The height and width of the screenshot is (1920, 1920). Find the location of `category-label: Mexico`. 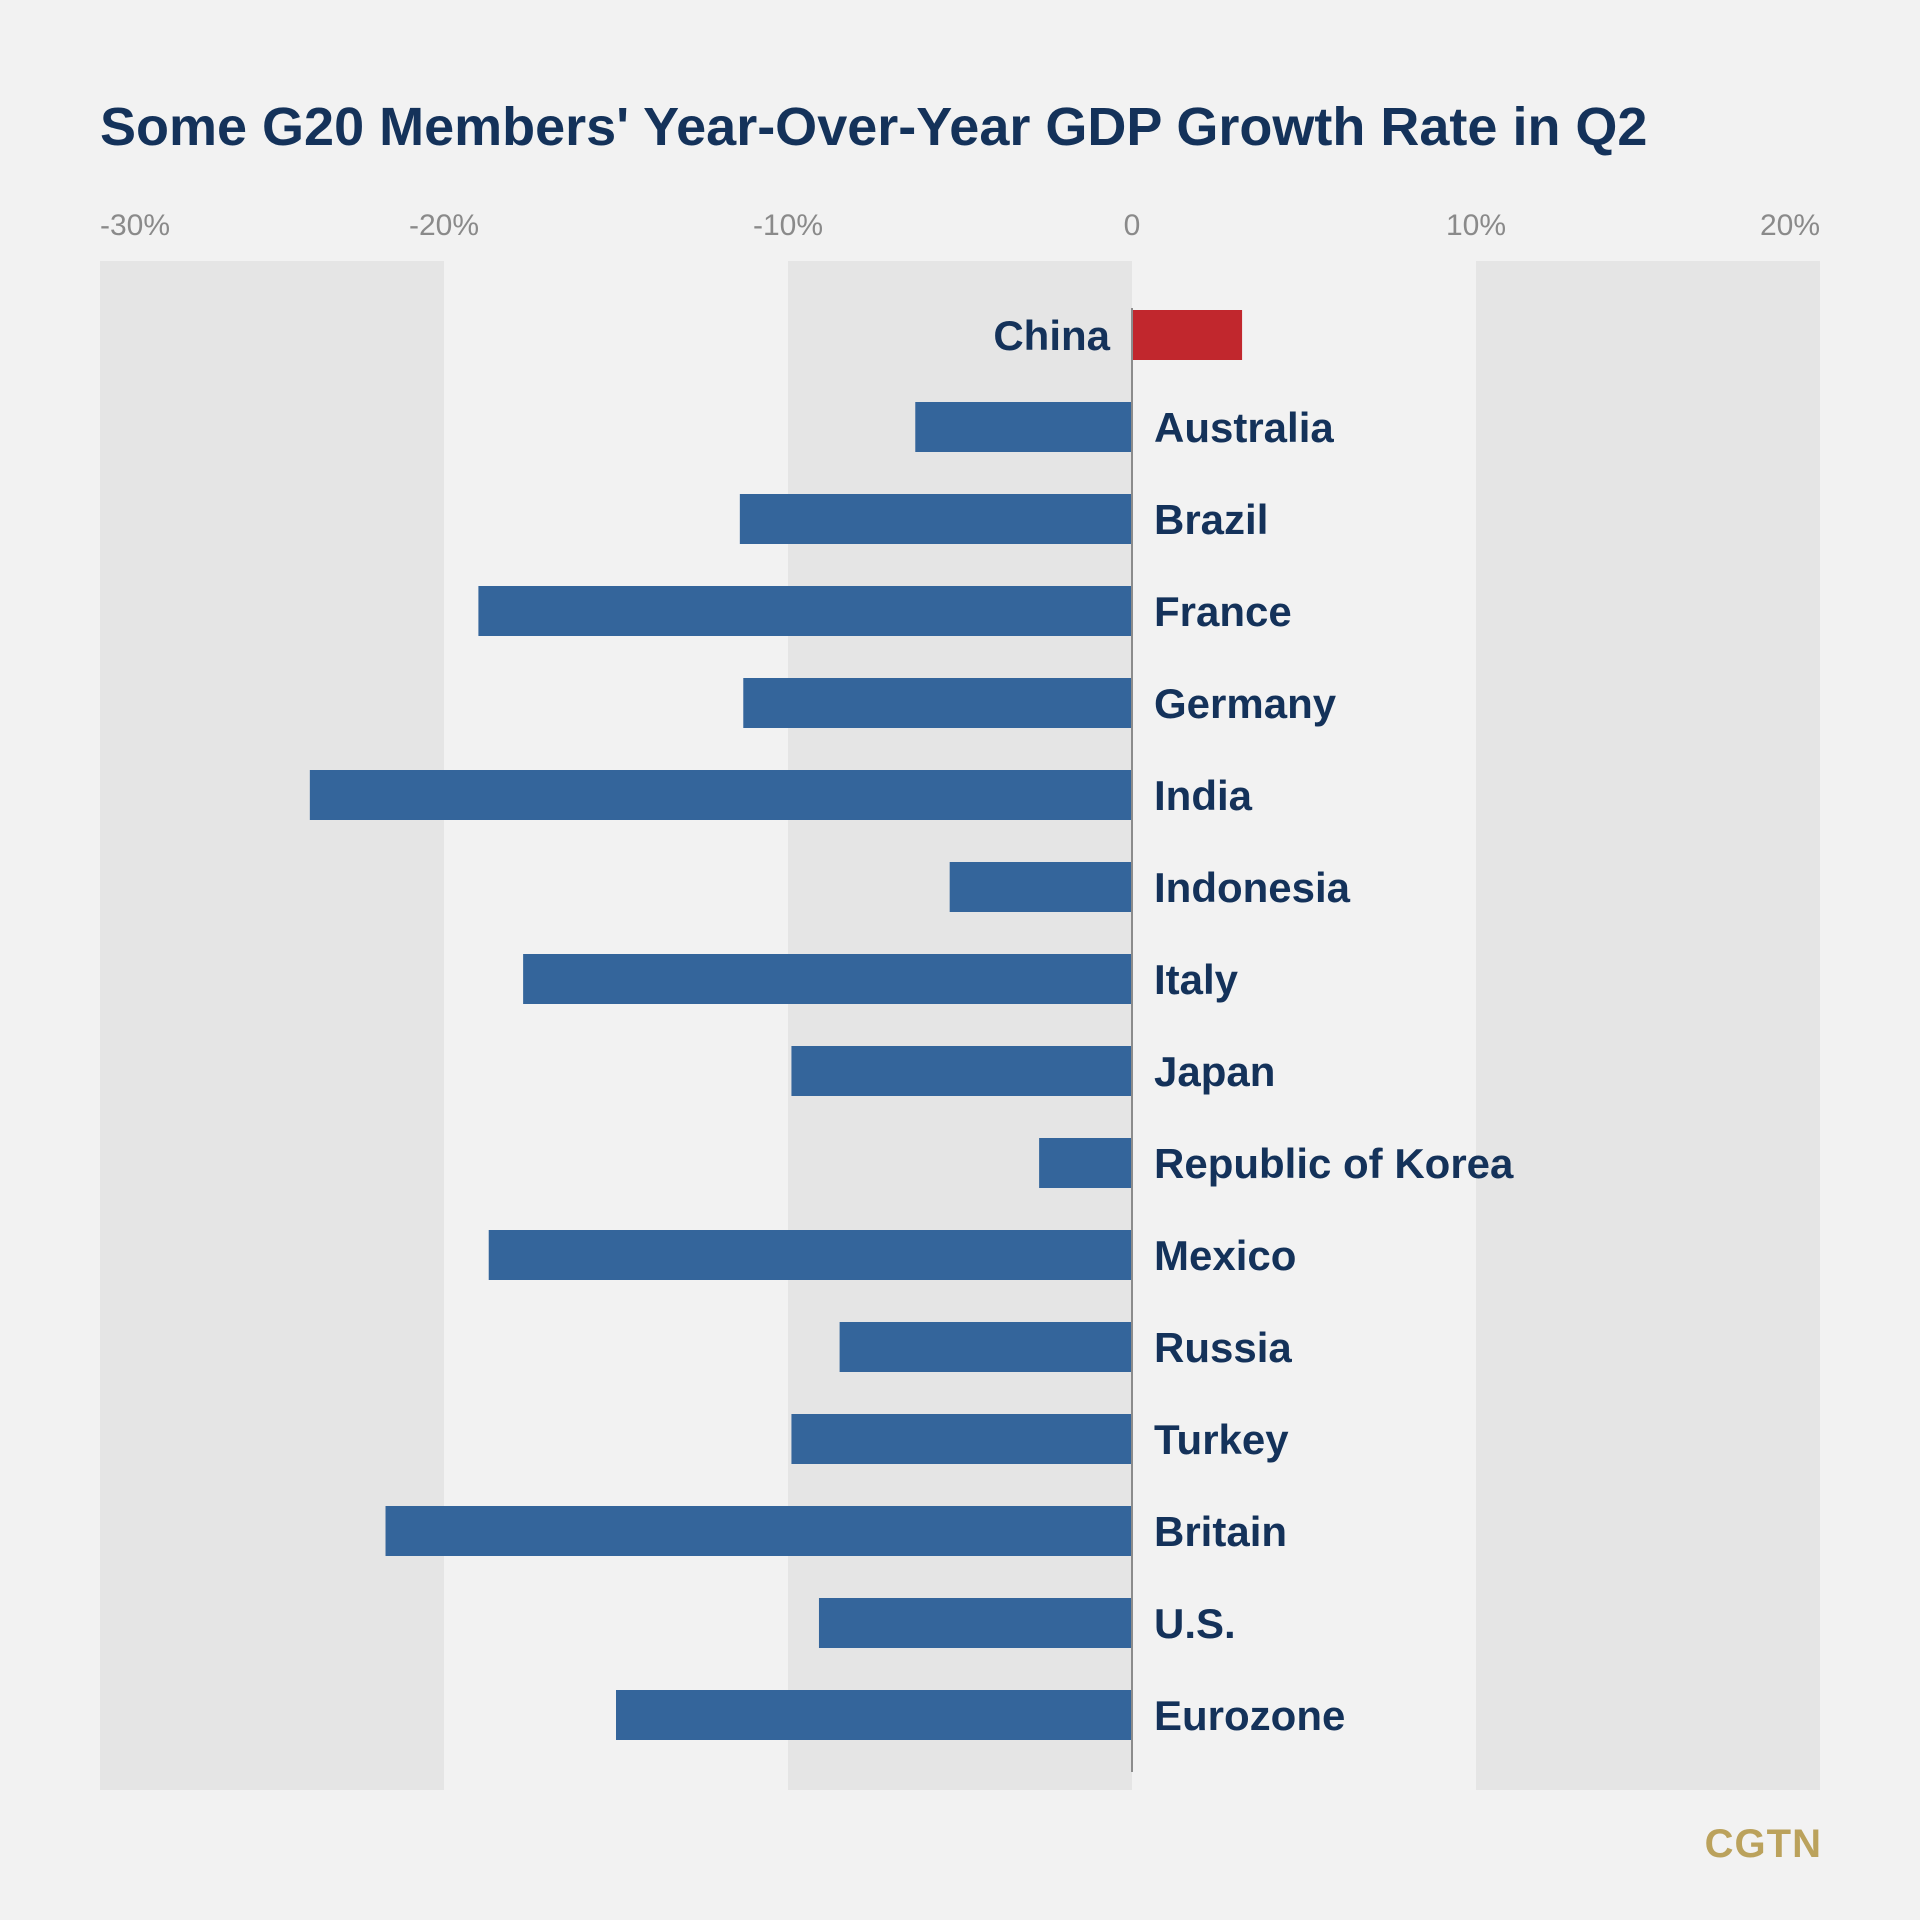

category-label: Mexico is located at coordinates (1225, 1255).